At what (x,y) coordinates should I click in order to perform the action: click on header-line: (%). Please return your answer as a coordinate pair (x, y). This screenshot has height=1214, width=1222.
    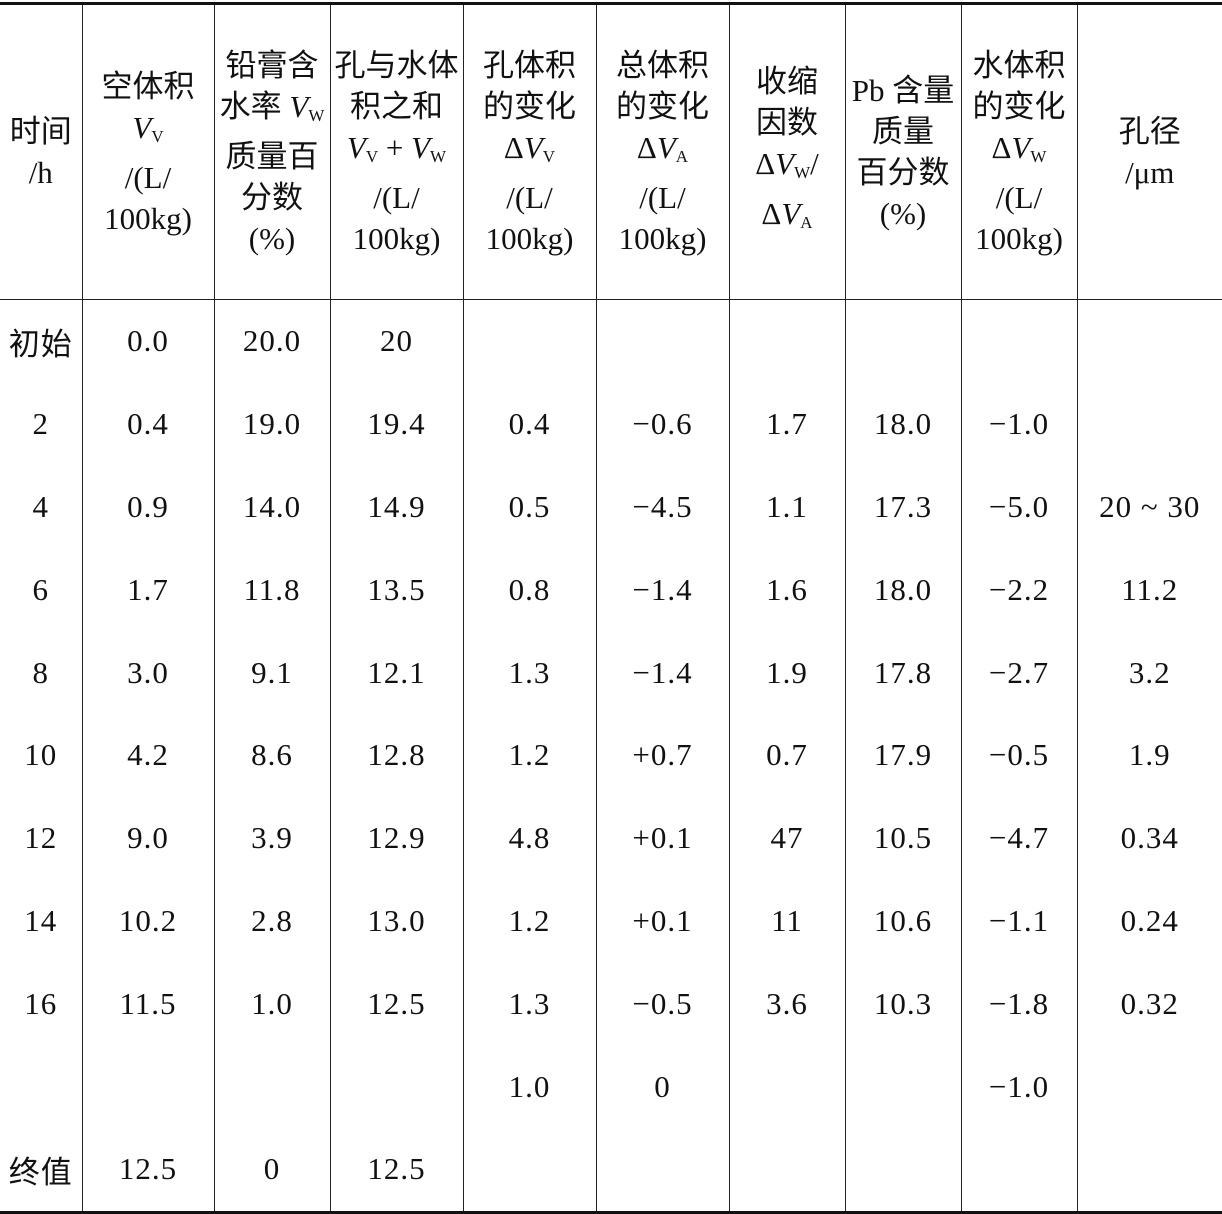
    Looking at the image, I should click on (903, 213).